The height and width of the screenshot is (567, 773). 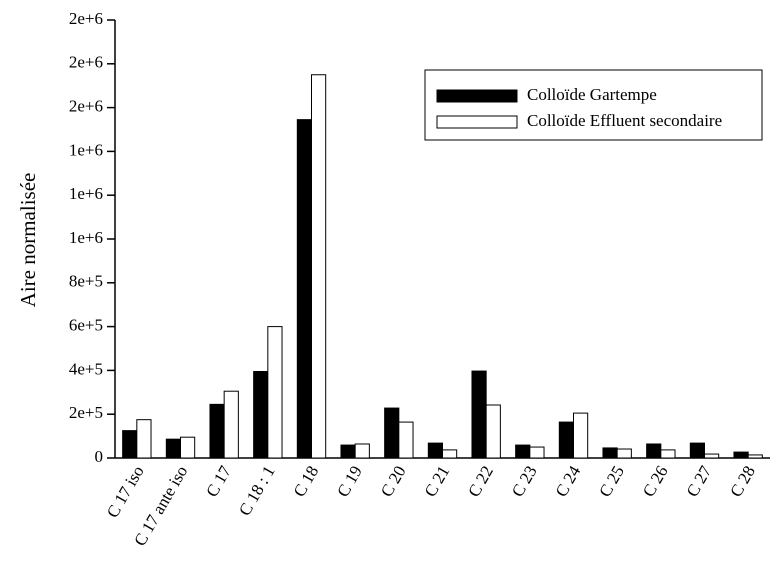 I want to click on x-tick-label: C 26, so click(x=655, y=481).